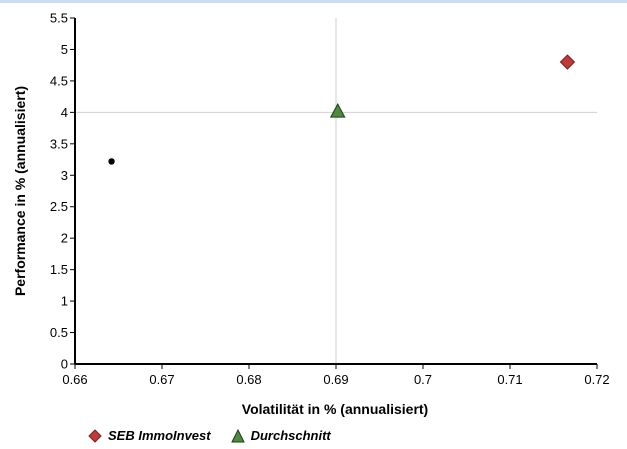 This screenshot has height=449, width=627. What do you see at coordinates (423, 379) in the screenshot?
I see `x-tick-label: 0.7` at bounding box center [423, 379].